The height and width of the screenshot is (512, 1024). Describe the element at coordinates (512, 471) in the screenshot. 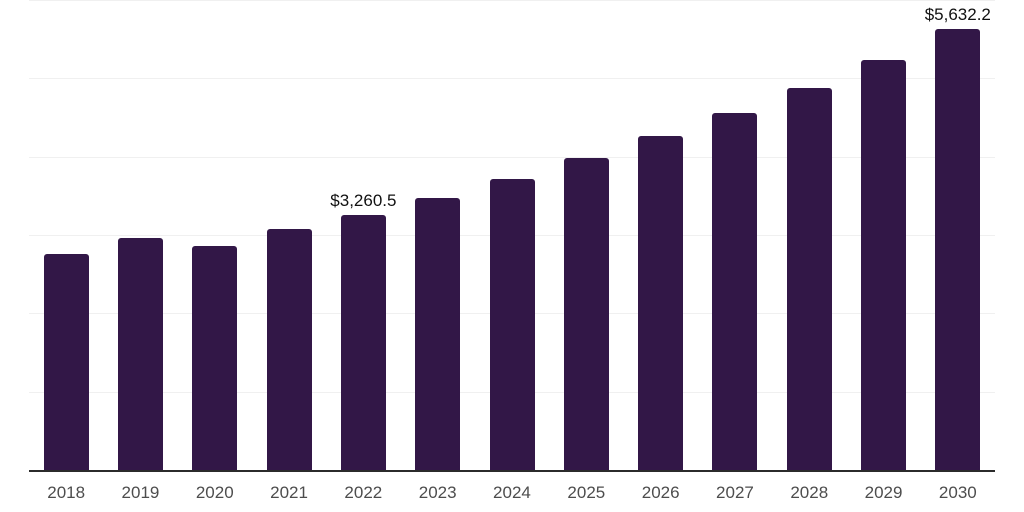

I see `x-axis-line` at that location.